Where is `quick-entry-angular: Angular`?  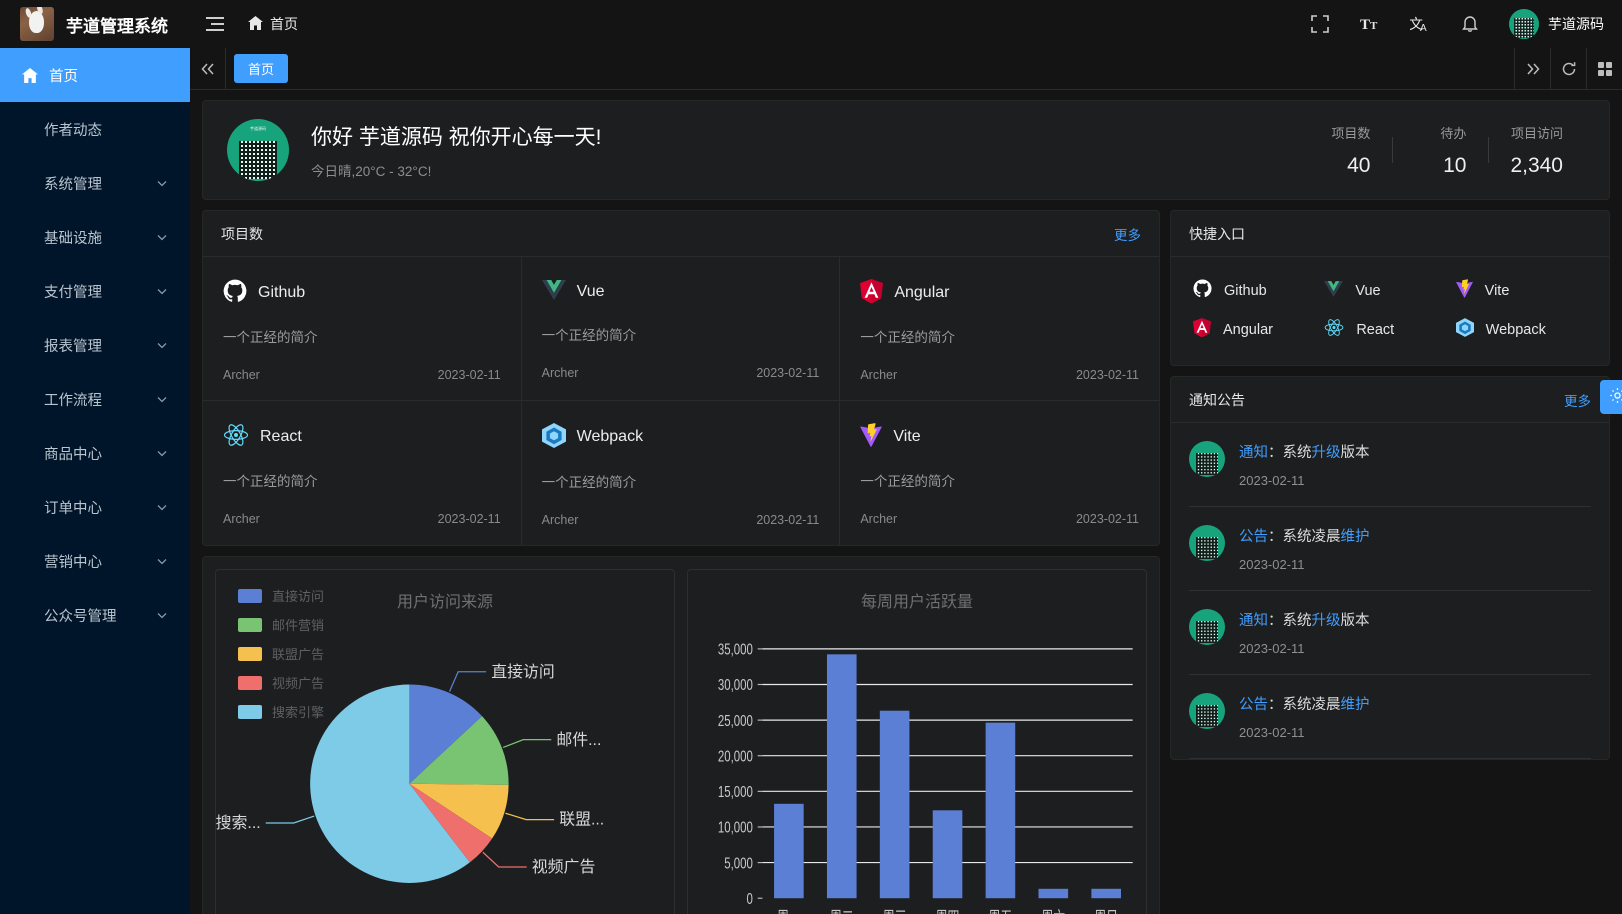
quick-entry-angular: Angular is located at coordinates (1258, 329).